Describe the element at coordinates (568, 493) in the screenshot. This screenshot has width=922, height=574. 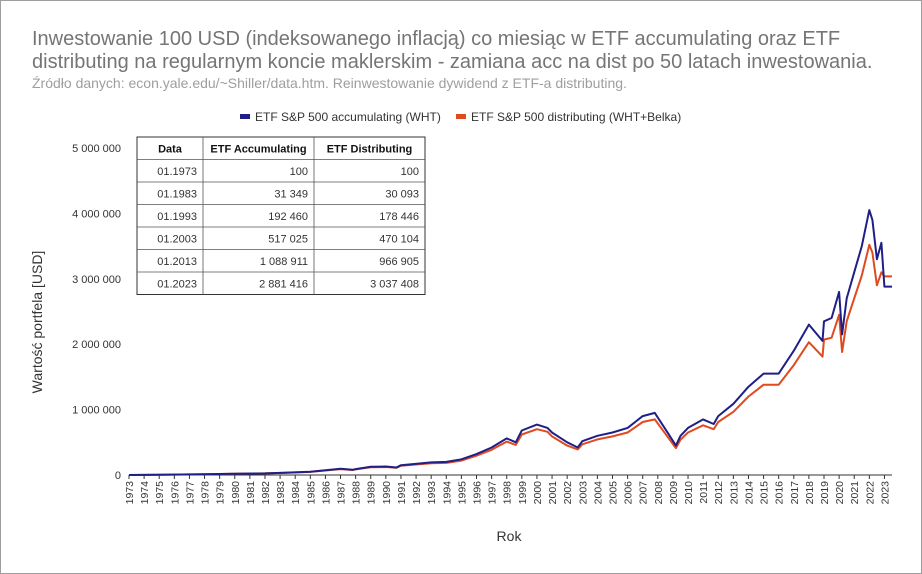
I see `x-tick-label: 2002` at that location.